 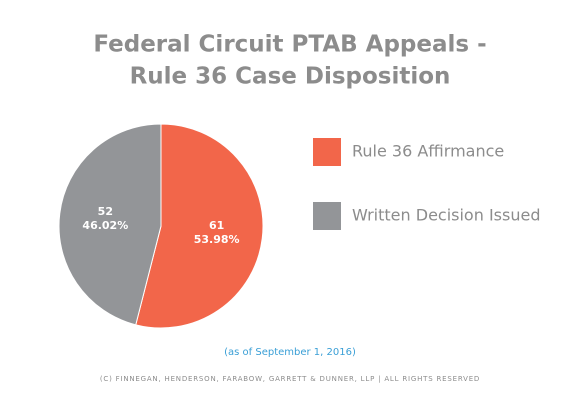 I want to click on slice-percent: 46.02%, so click(x=105, y=225).